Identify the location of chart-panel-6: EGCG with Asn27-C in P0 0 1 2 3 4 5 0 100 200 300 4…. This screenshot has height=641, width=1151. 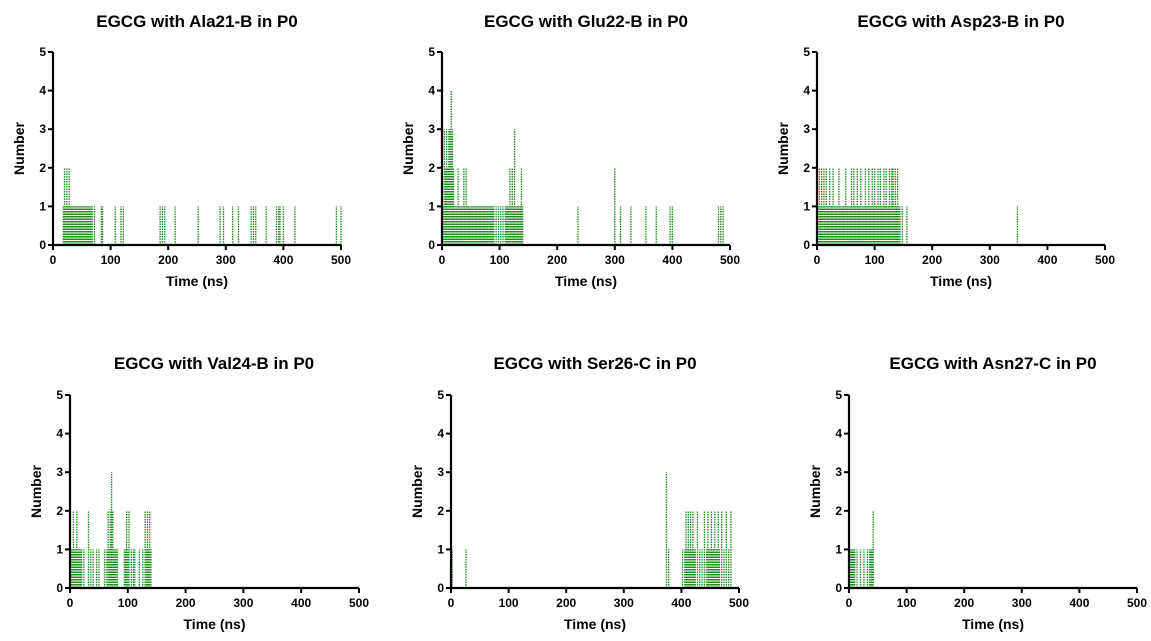
(977, 493).